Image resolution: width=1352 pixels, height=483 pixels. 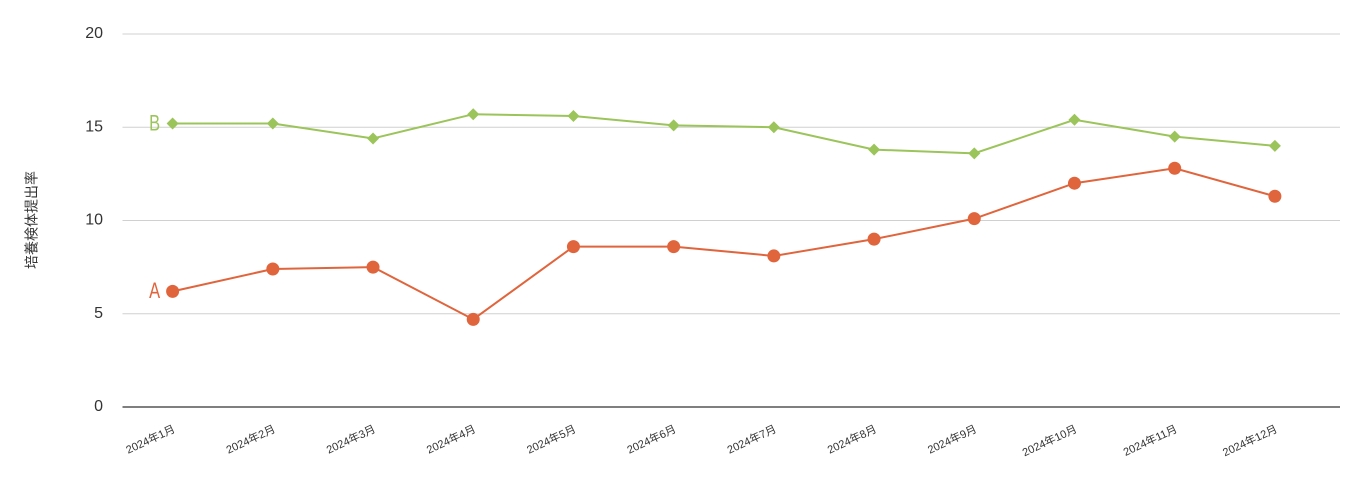 What do you see at coordinates (154, 123) in the screenshot?
I see `series-label: B` at bounding box center [154, 123].